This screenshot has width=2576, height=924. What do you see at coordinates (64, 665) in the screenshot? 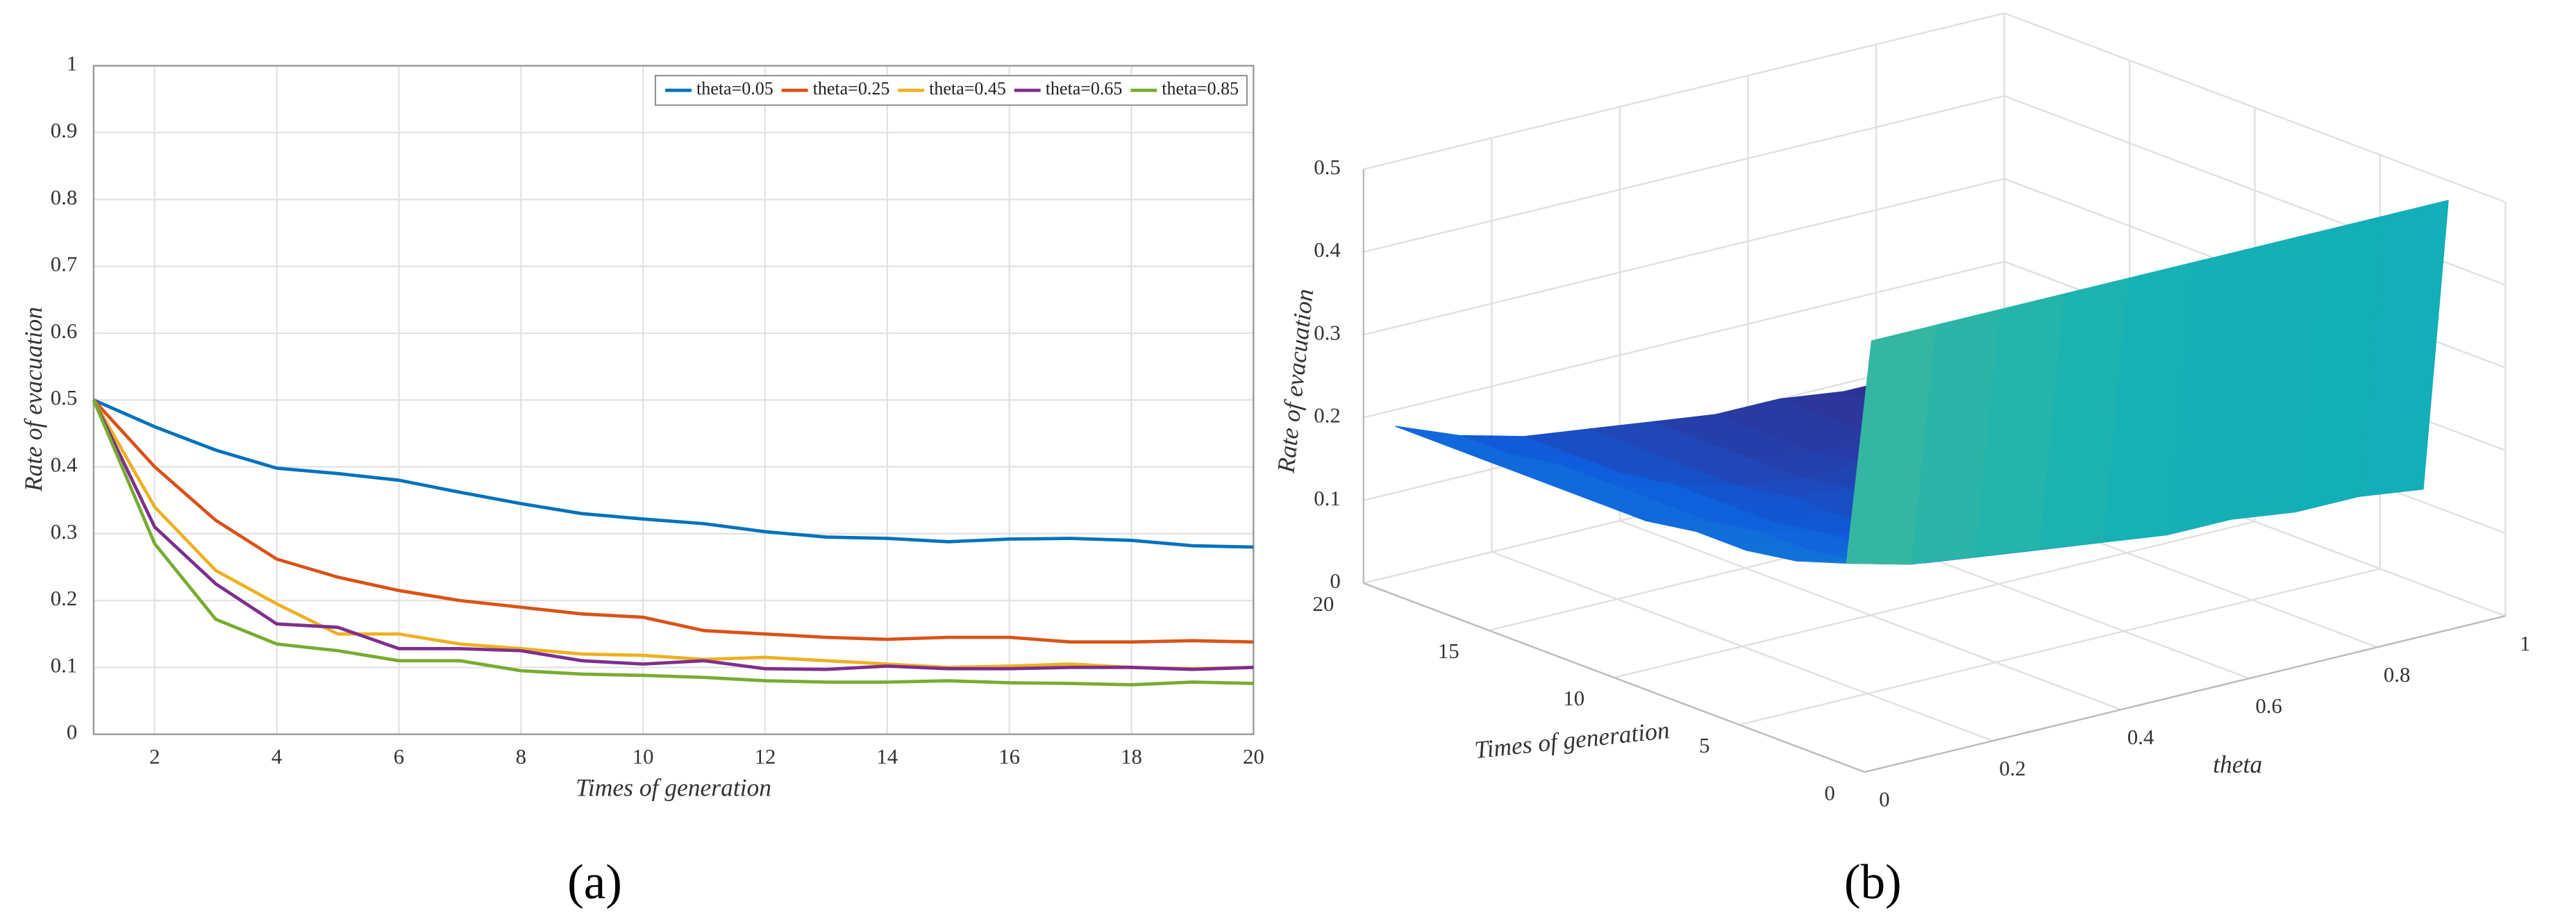
I see `y-tick-label: 0.1` at bounding box center [64, 665].